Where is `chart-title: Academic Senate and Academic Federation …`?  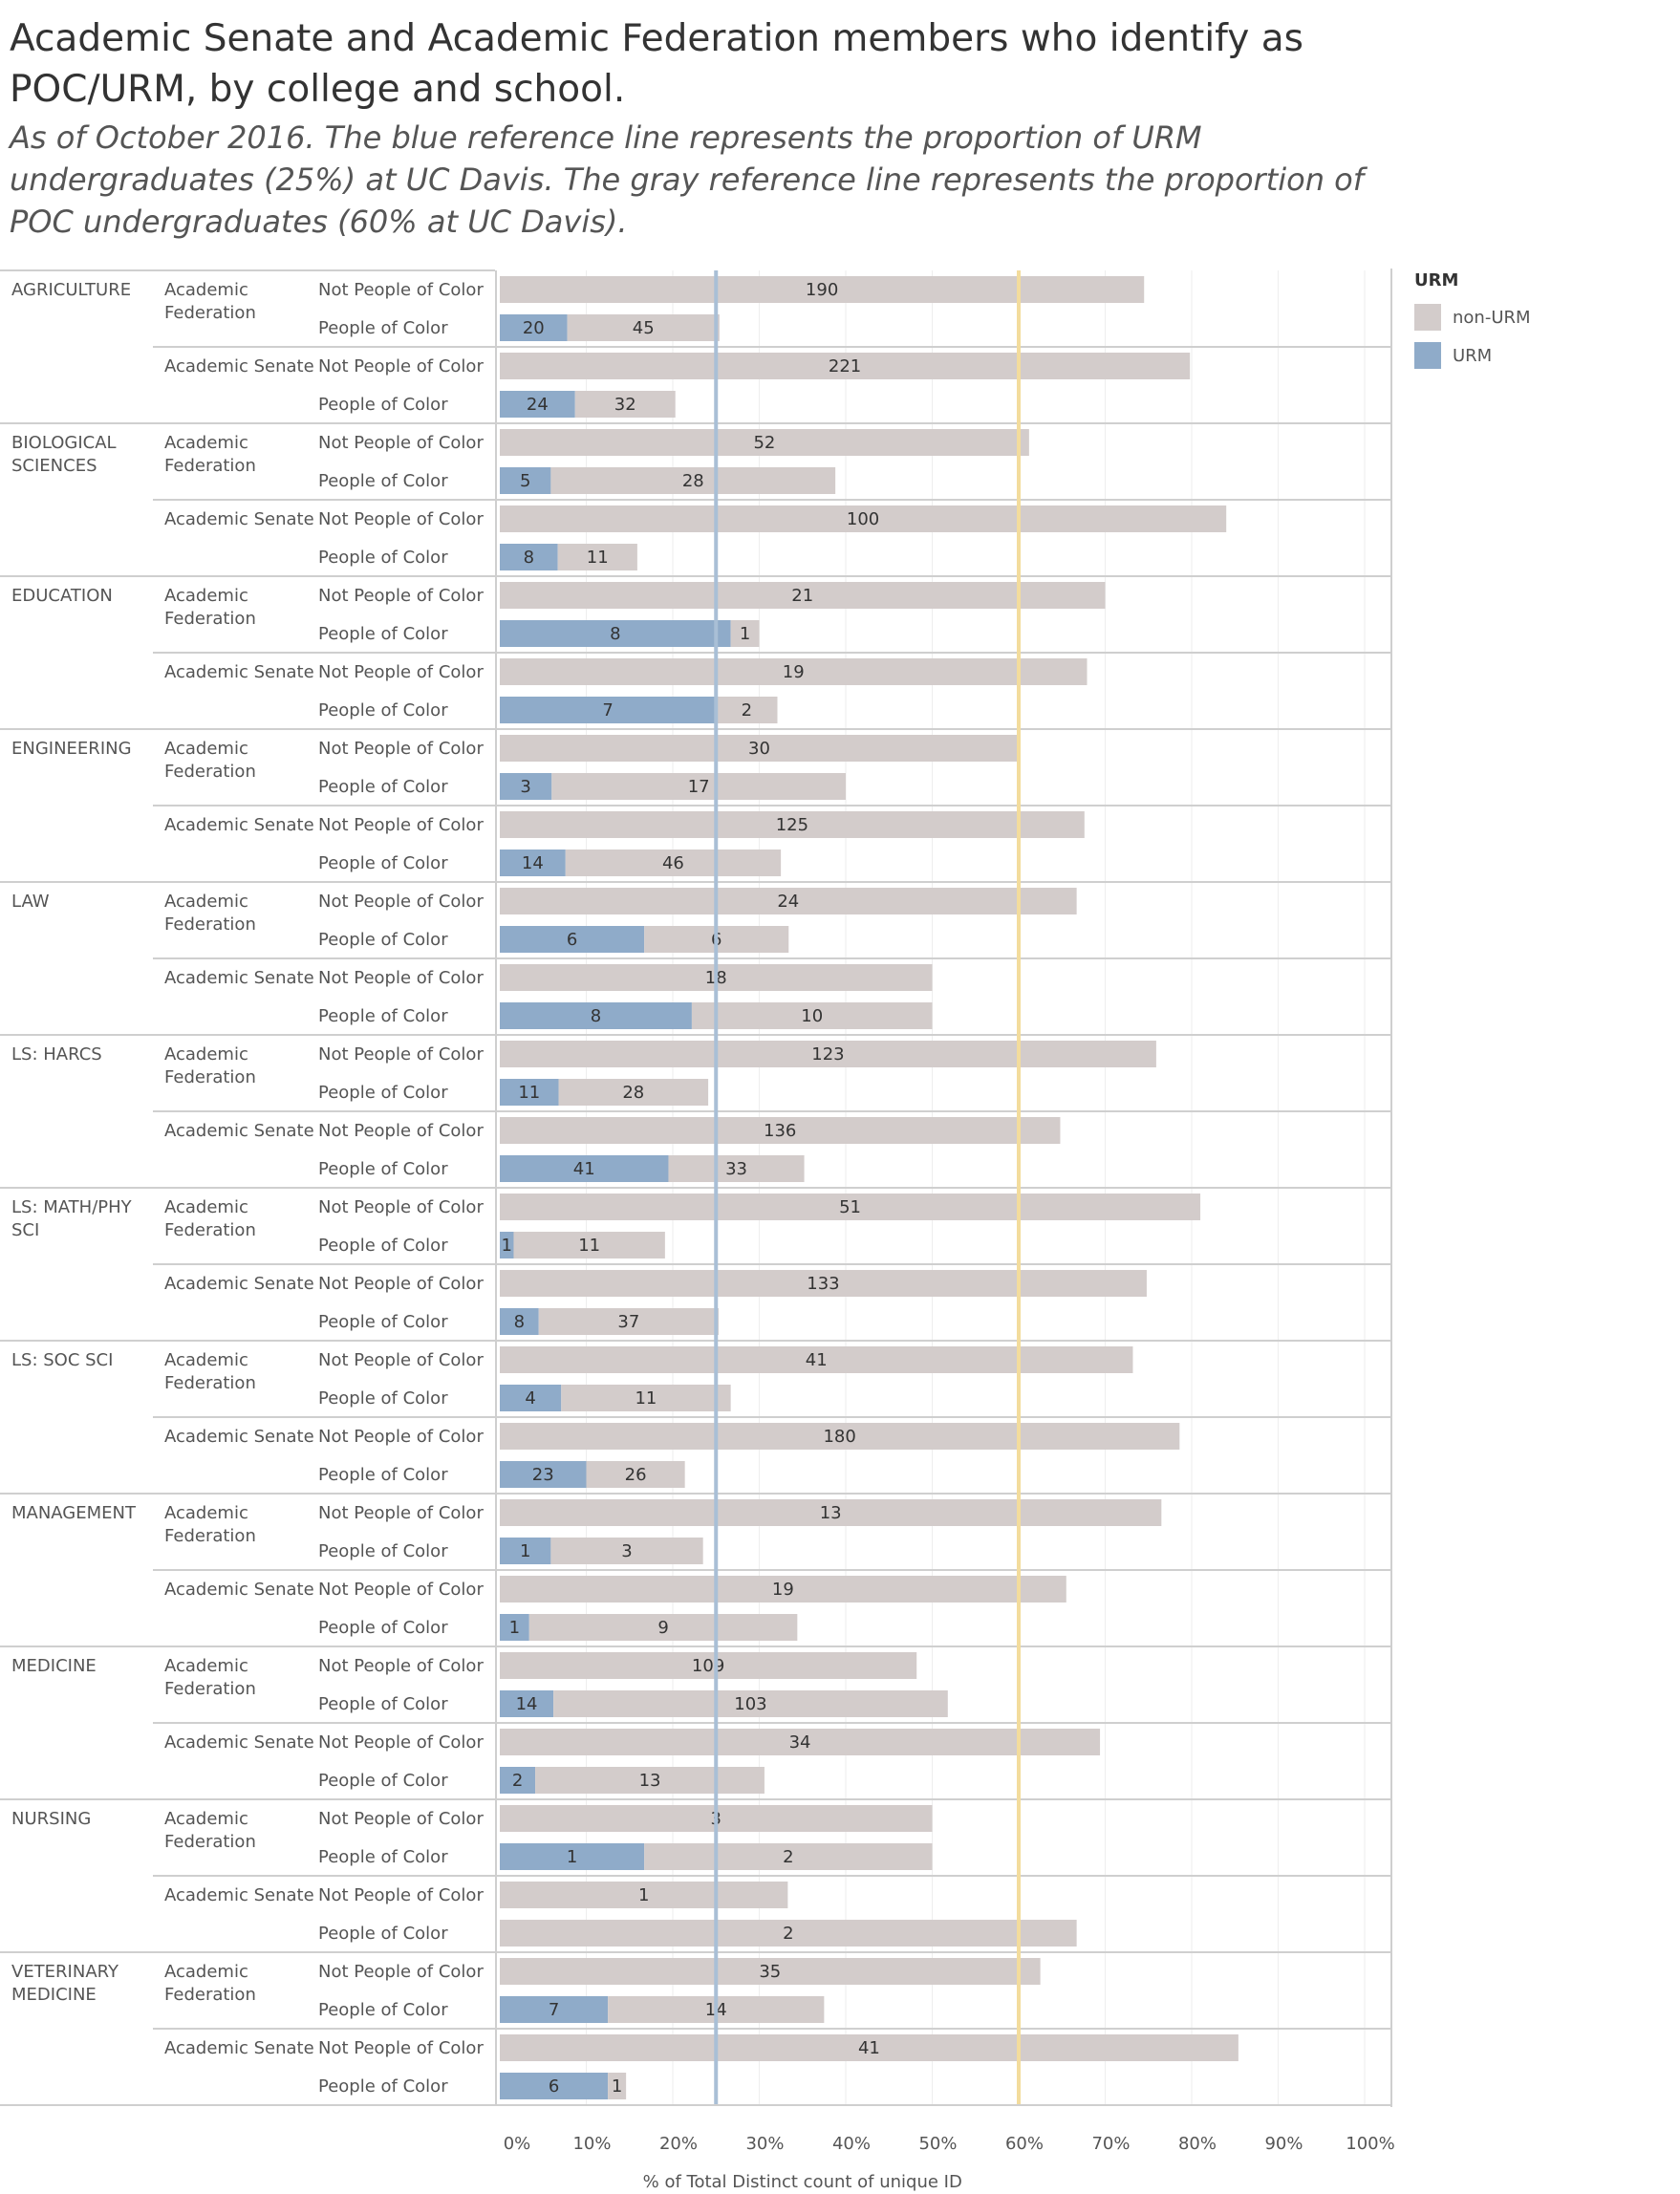
chart-title: Academic Senate and Academic Federation … is located at coordinates (657, 64).